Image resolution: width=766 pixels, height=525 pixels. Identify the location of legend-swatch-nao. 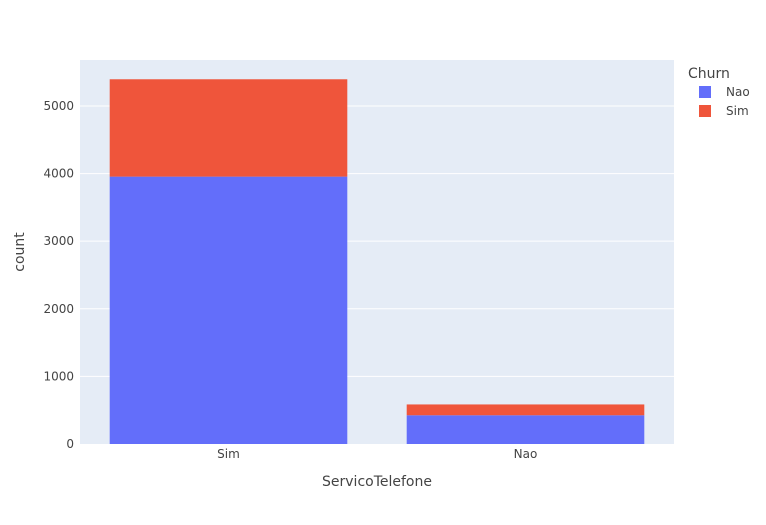
(705, 92).